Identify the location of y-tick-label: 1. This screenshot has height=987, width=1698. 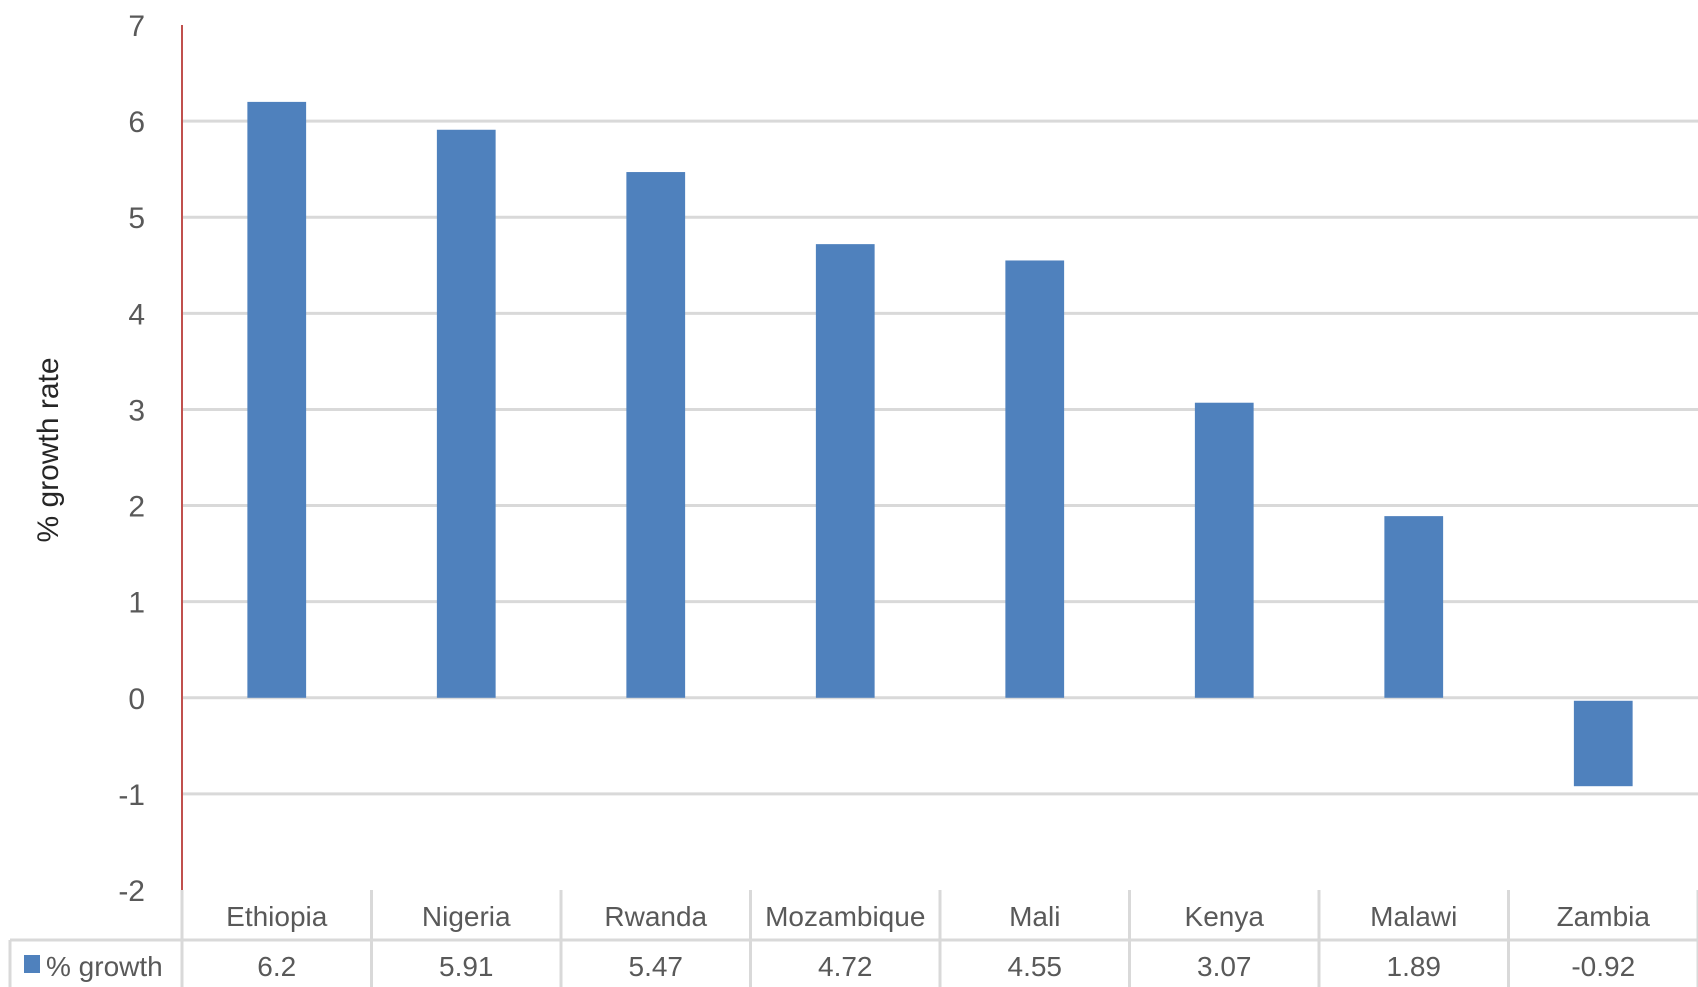
(136, 603).